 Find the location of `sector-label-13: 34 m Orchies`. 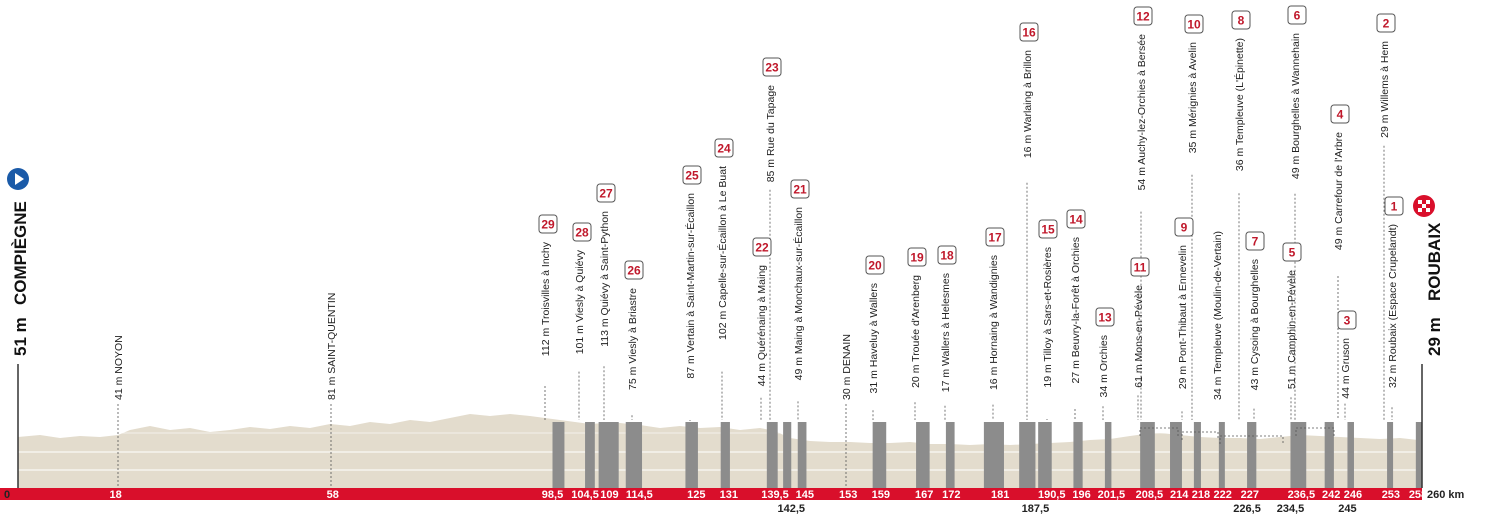

sector-label-13: 34 m Orchies is located at coordinates (1104, 366).